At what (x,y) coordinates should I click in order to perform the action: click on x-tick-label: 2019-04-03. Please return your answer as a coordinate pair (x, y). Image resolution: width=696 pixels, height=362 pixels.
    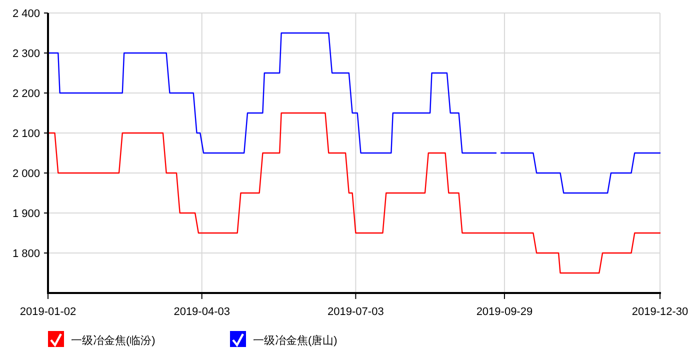
    Looking at the image, I should click on (202, 312).